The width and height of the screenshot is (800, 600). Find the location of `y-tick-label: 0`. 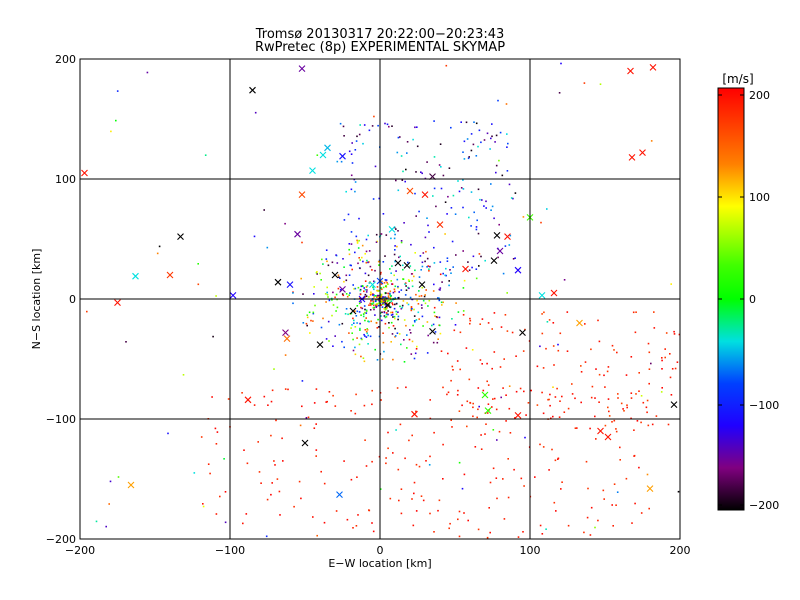

y-tick-label: 0 is located at coordinates (72, 299).